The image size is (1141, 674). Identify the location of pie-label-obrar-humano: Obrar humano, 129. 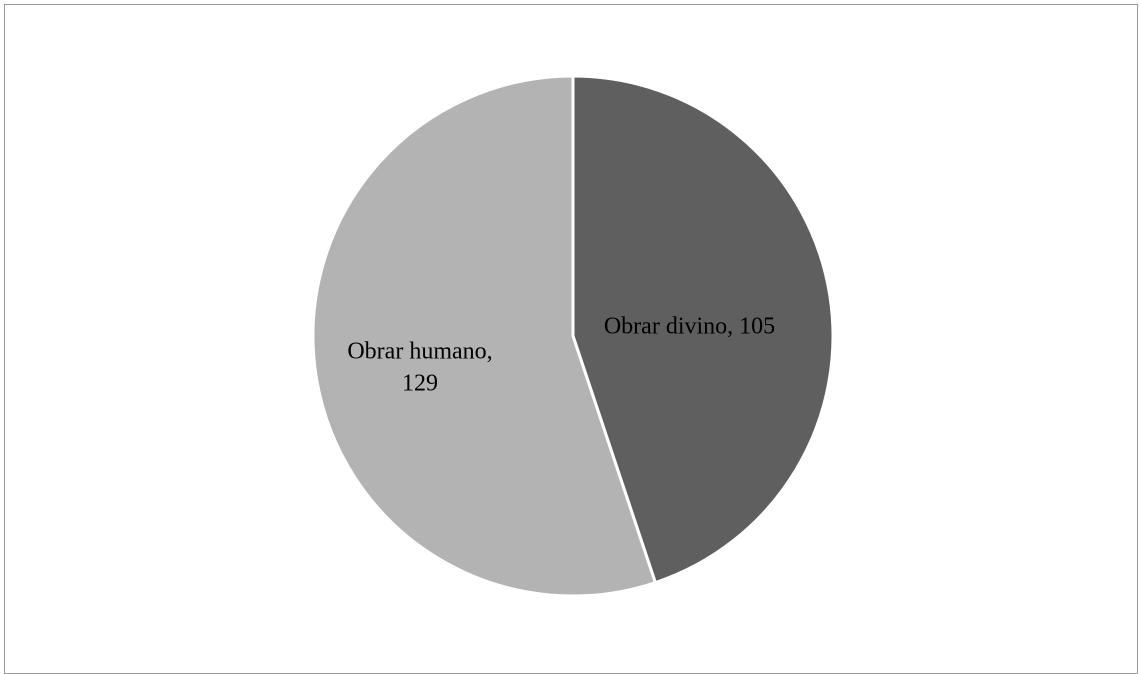
(419, 367).